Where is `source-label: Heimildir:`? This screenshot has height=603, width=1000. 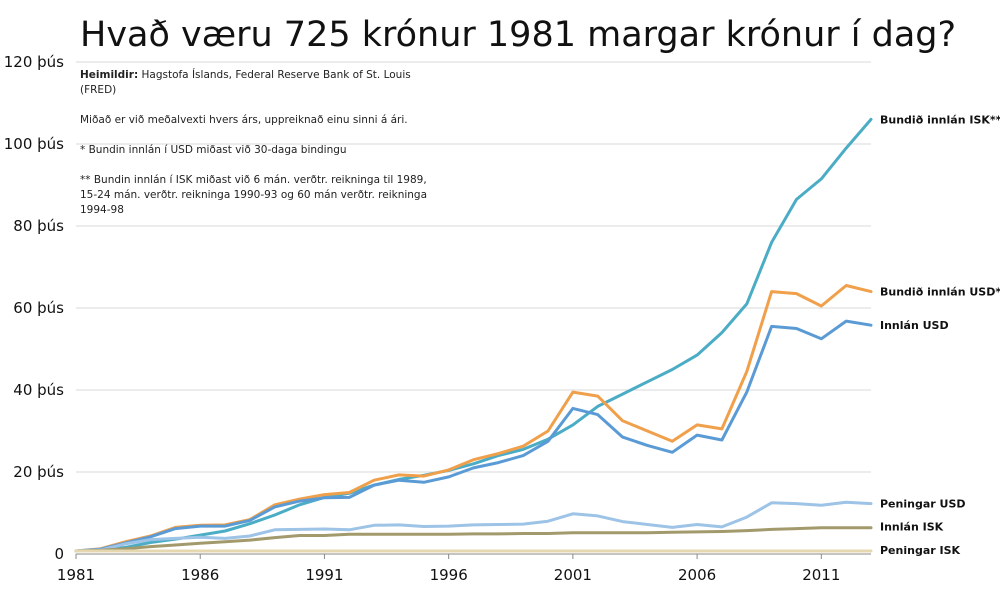 source-label: Heimildir: is located at coordinates (109, 75).